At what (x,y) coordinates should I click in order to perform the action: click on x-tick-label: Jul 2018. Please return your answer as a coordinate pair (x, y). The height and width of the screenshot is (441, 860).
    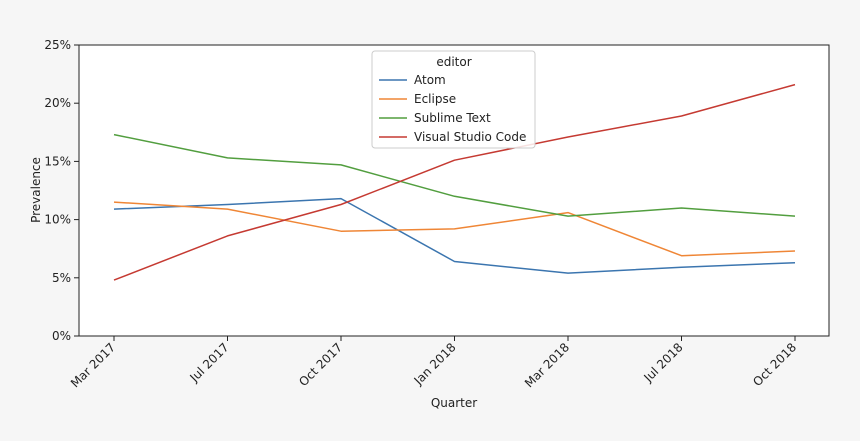
    Looking at the image, I should click on (662, 362).